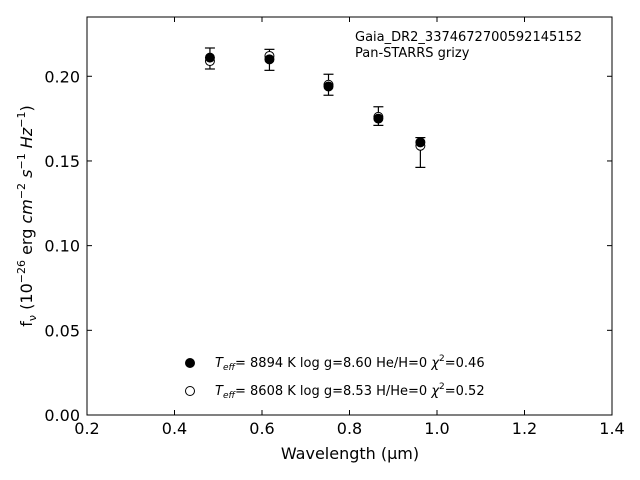 The height and width of the screenshot is (480, 640). What do you see at coordinates (261, 428) in the screenshot?
I see `x-tick-label: 0.6` at bounding box center [261, 428].